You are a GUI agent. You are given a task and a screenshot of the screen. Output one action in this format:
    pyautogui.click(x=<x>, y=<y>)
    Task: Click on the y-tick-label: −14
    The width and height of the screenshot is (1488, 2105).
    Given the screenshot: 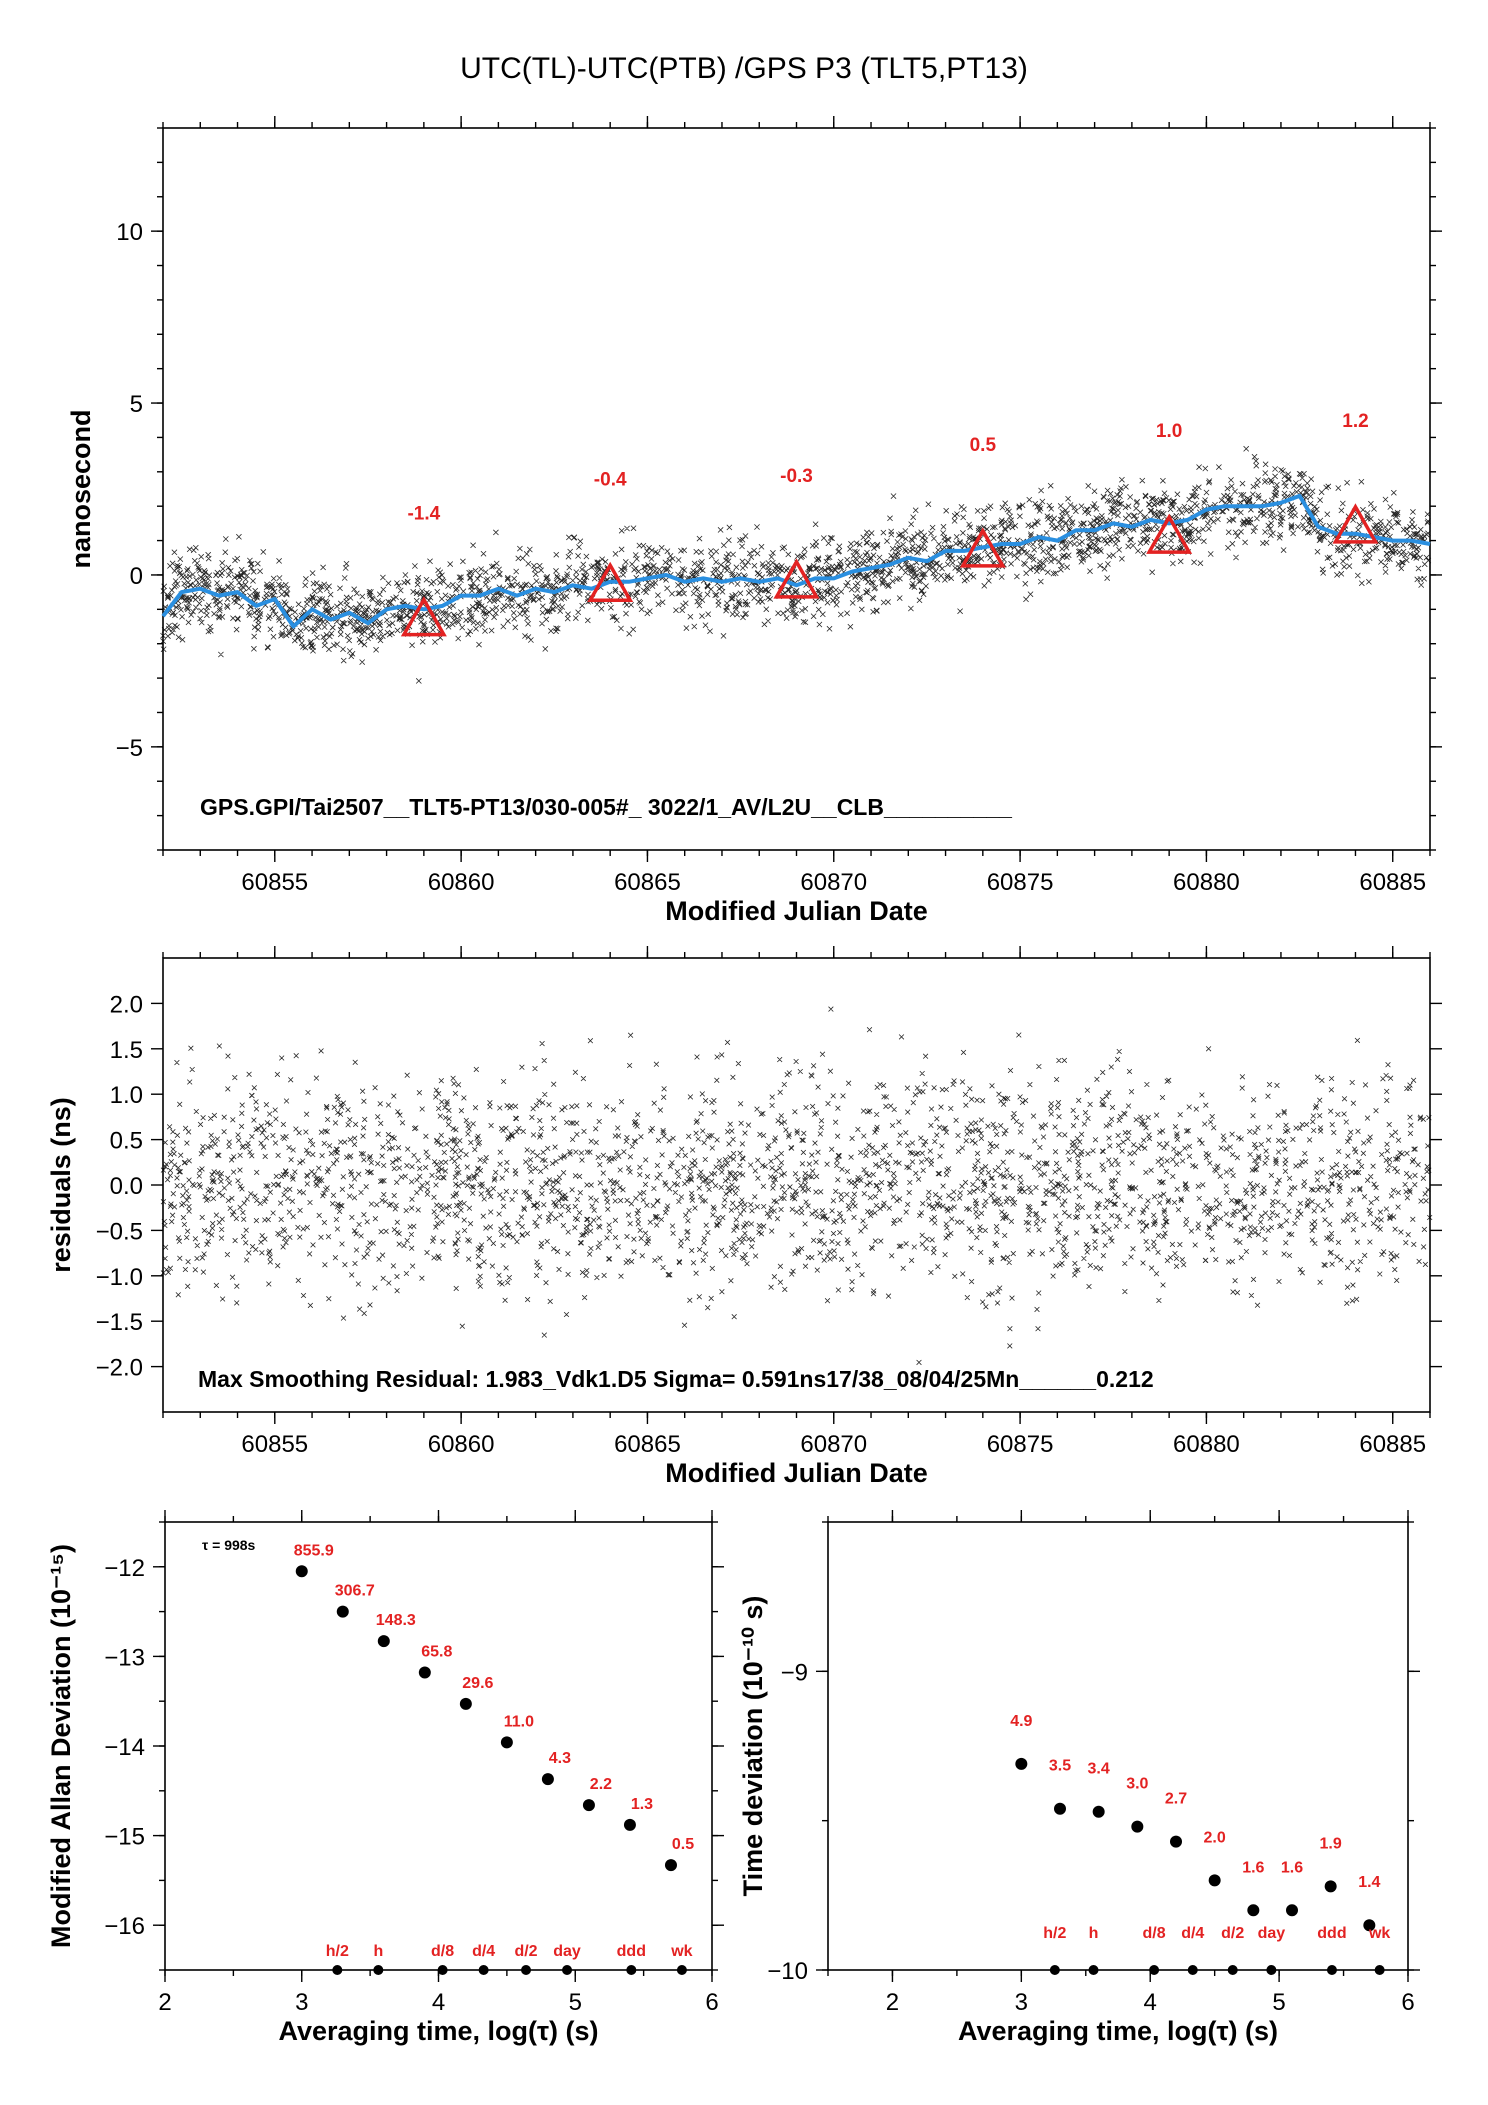 What is the action you would take?
    pyautogui.click(x=124, y=1747)
    